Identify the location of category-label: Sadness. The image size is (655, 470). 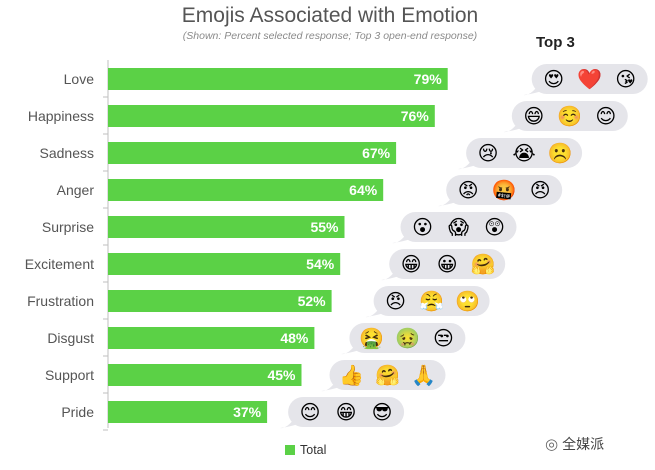
(67, 153).